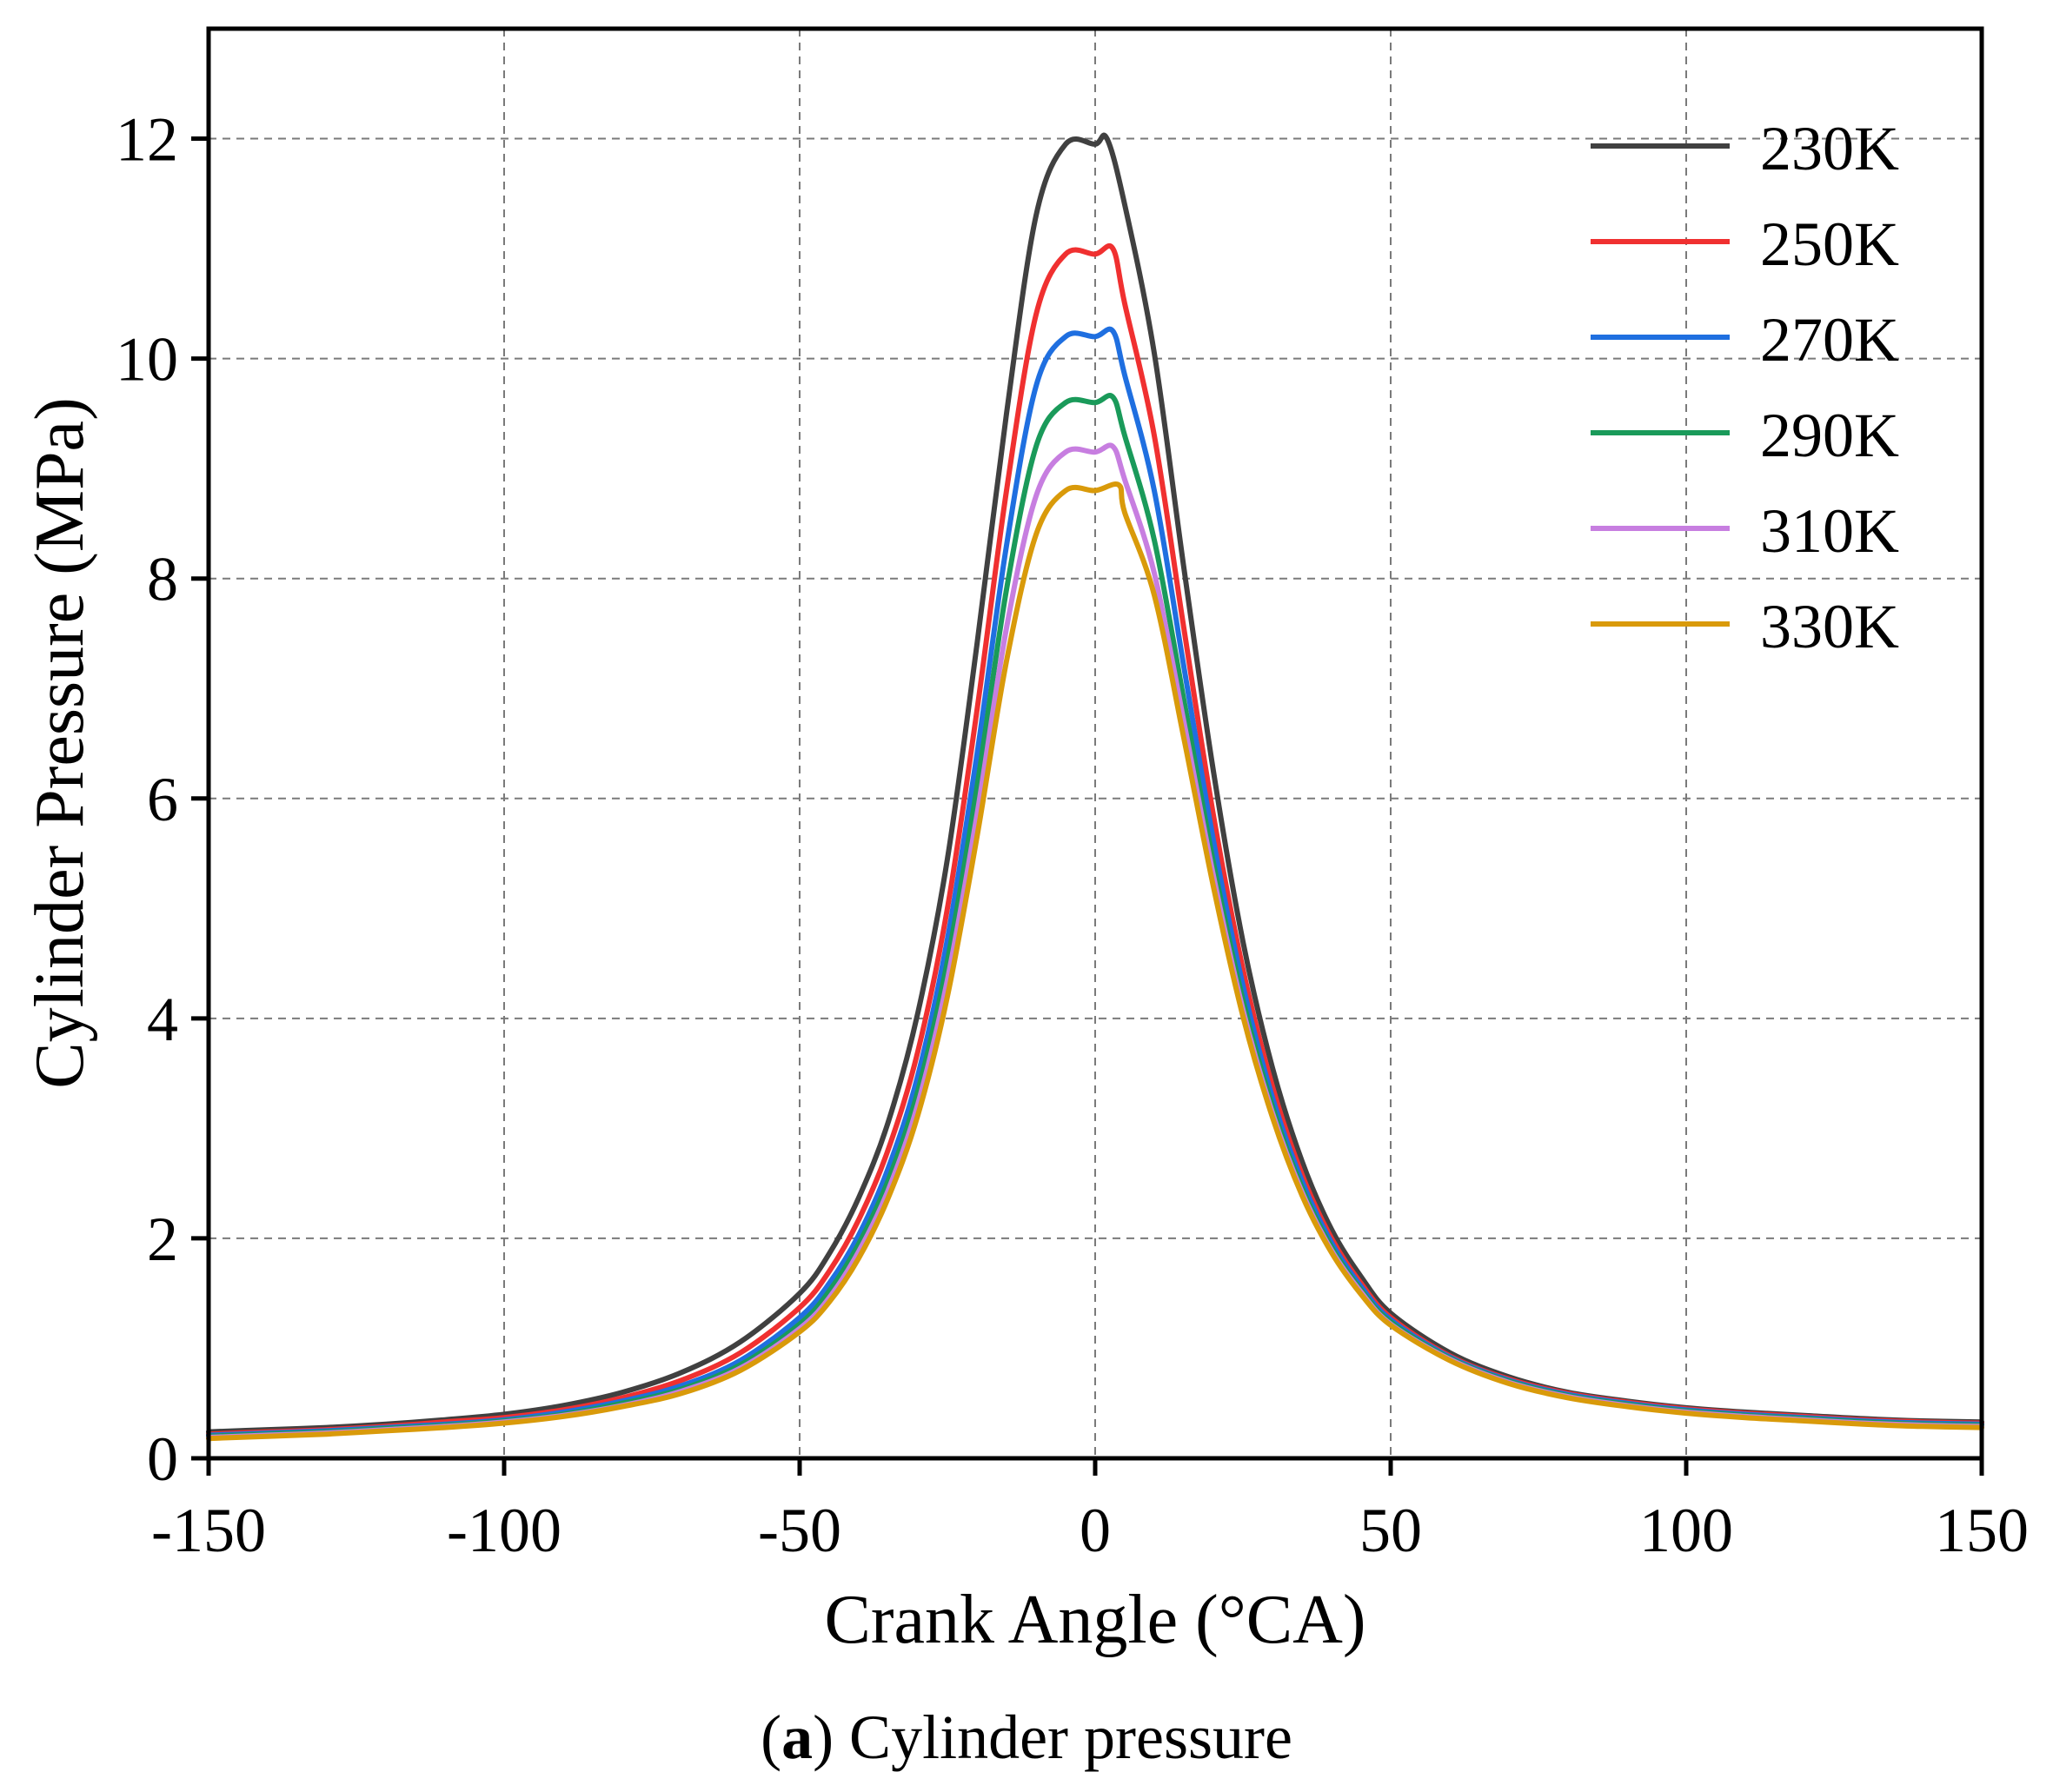  Describe the element at coordinates (797, 1737) in the screenshot. I see `caption-label: a` at that location.